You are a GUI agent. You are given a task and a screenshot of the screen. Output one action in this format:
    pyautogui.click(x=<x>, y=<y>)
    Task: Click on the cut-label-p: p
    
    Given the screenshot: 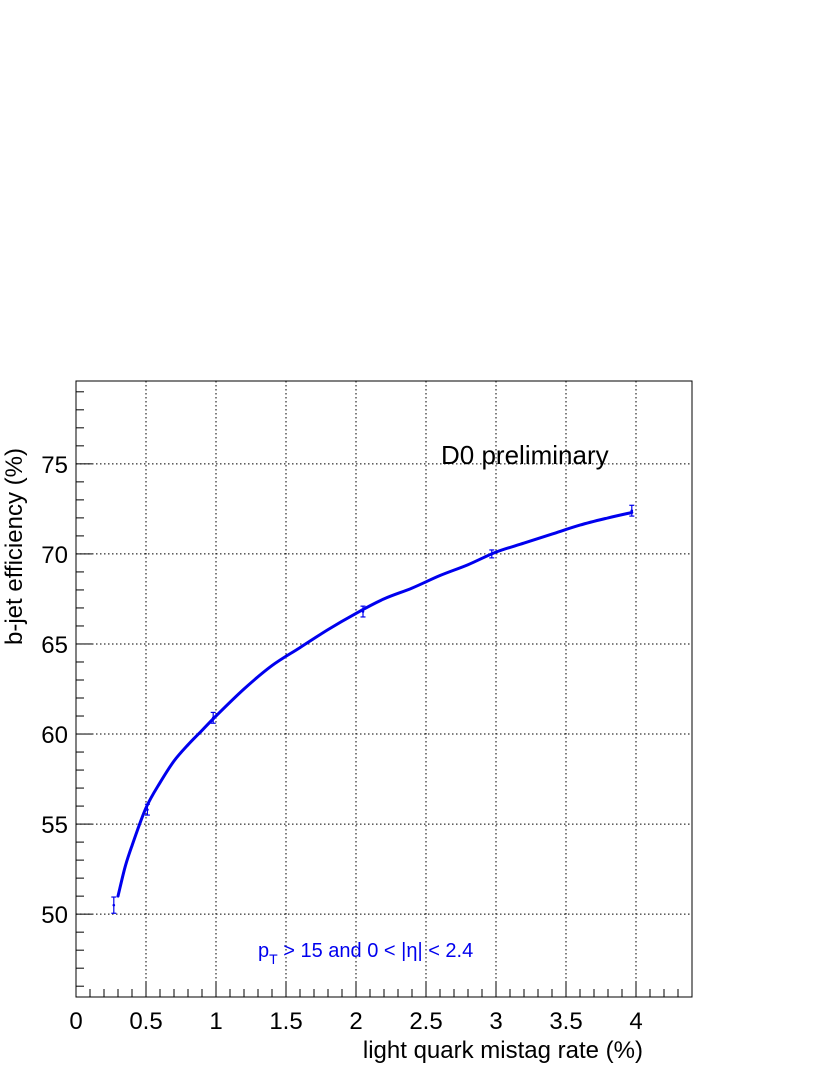 What is the action you would take?
    pyautogui.click(x=263, y=951)
    